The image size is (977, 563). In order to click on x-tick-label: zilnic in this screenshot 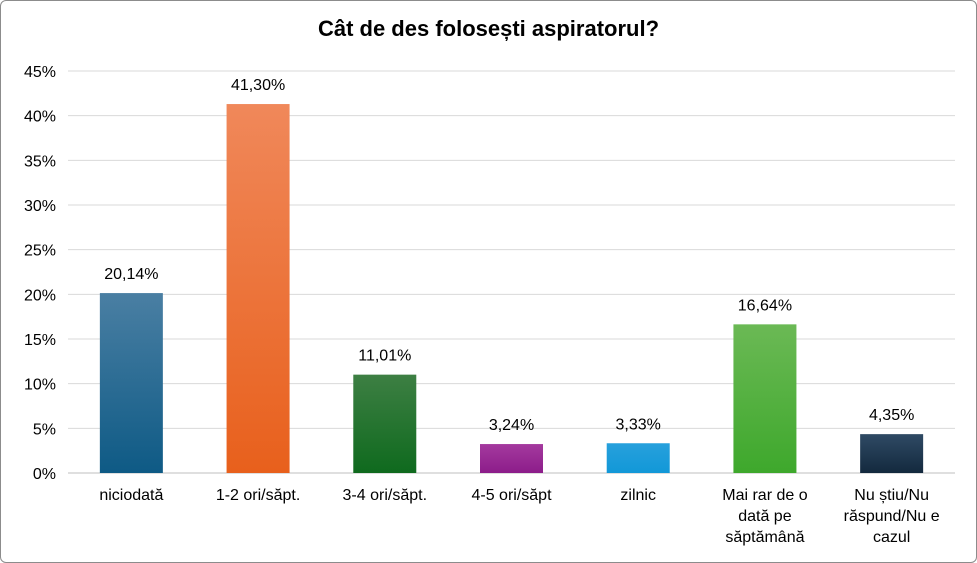, I will do `click(638, 495)`.